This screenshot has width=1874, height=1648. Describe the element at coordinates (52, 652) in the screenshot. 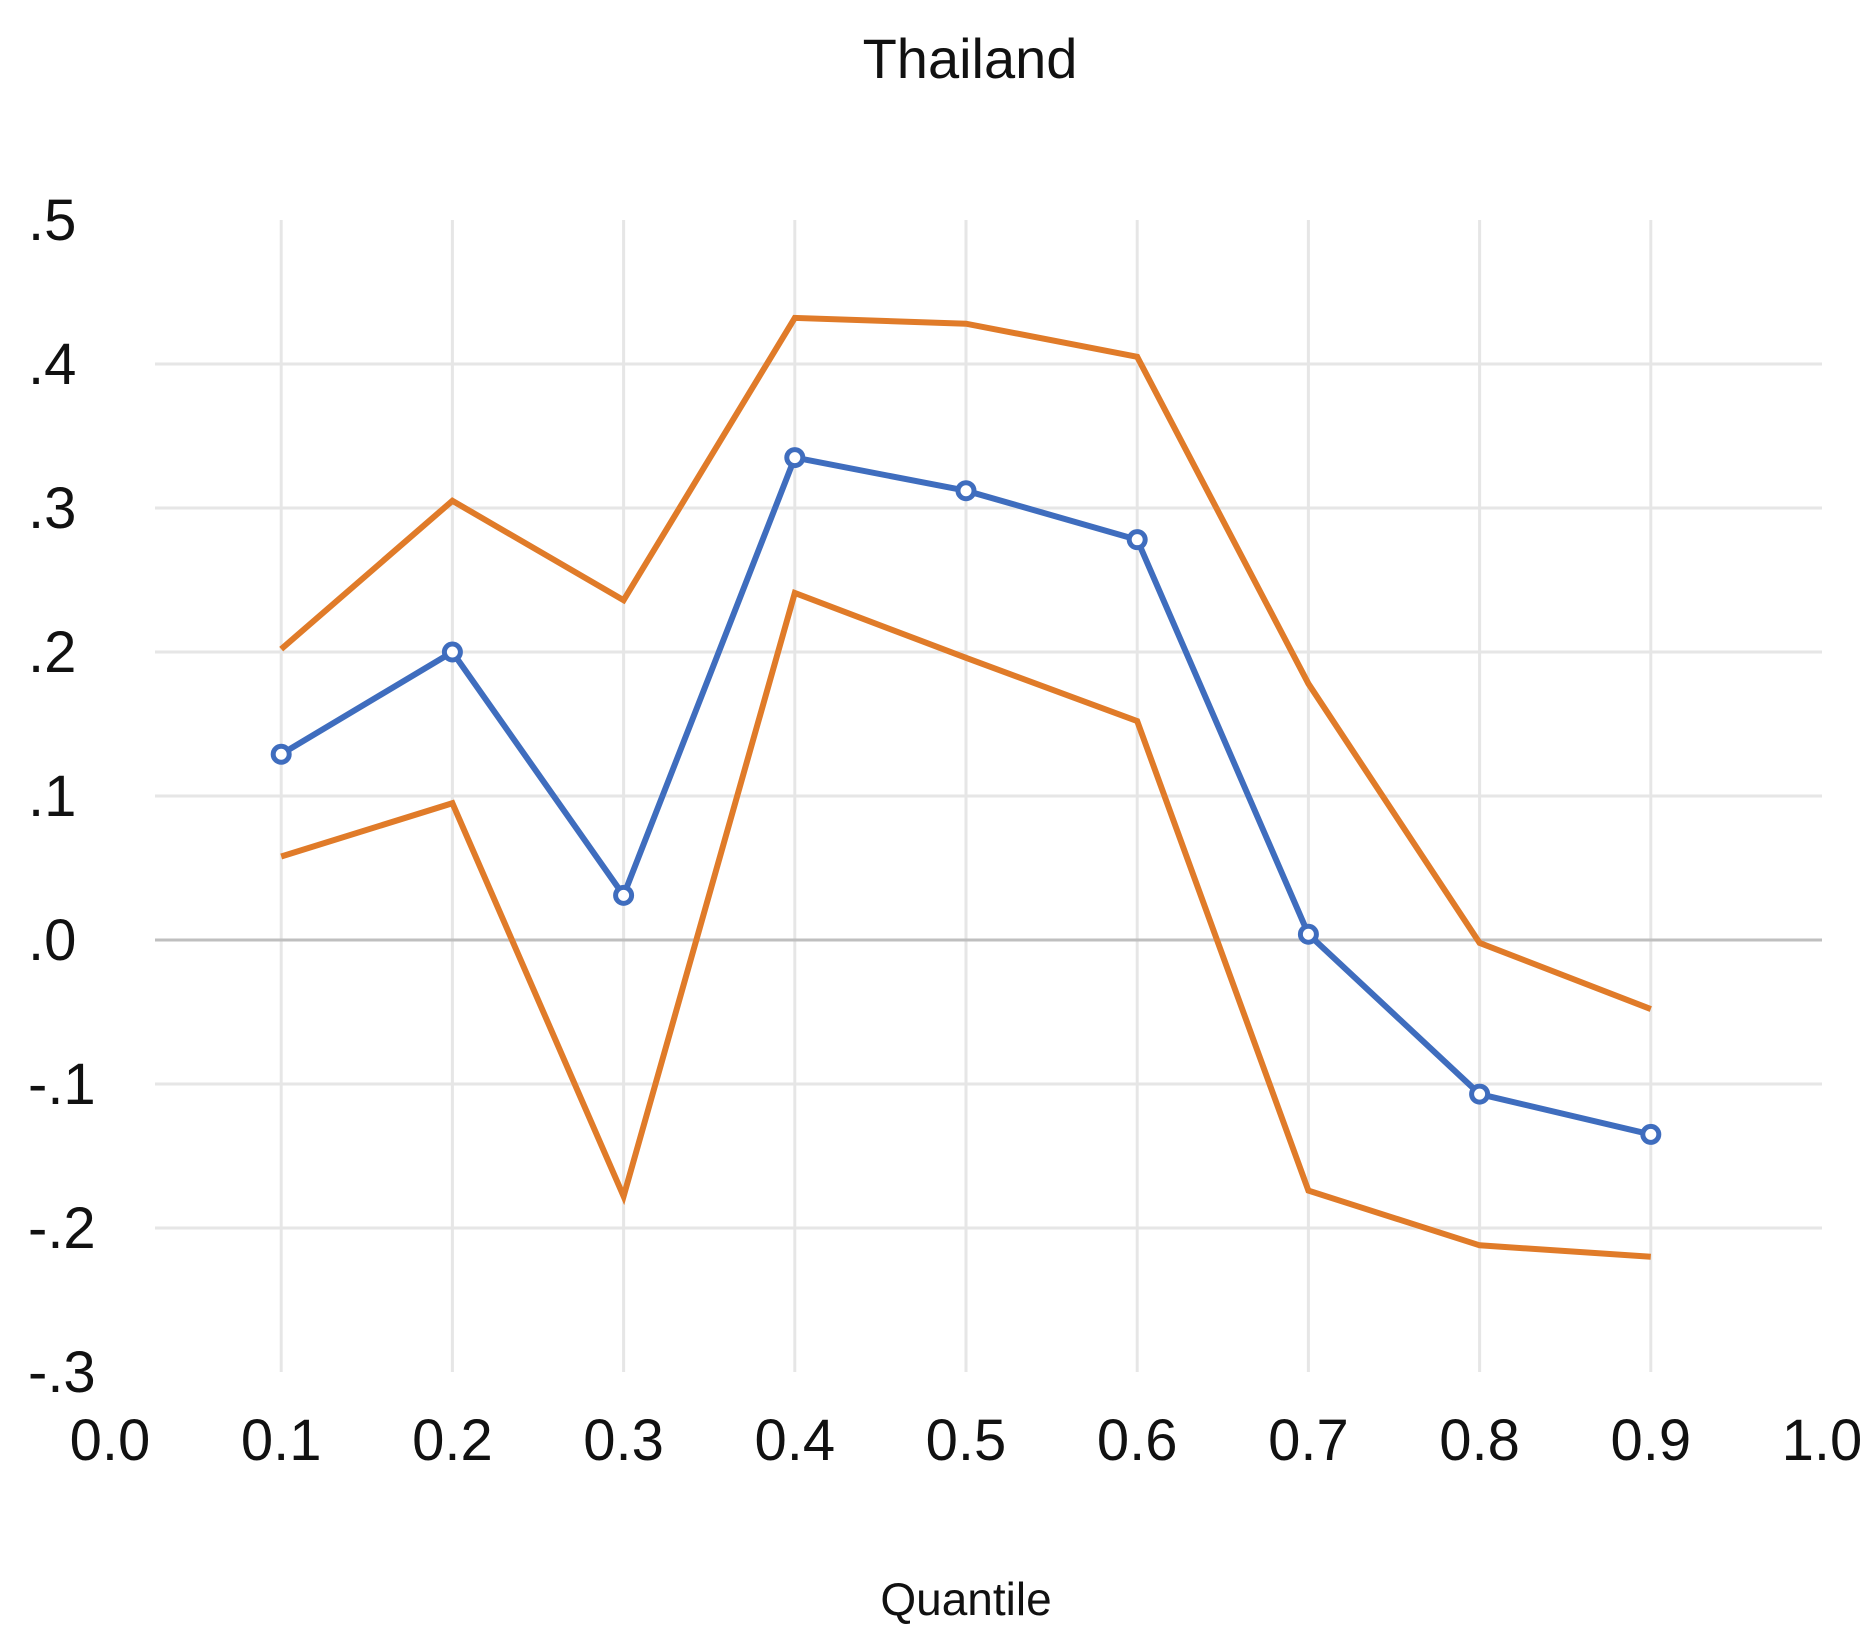

I see `y-tick-label: .2` at that location.